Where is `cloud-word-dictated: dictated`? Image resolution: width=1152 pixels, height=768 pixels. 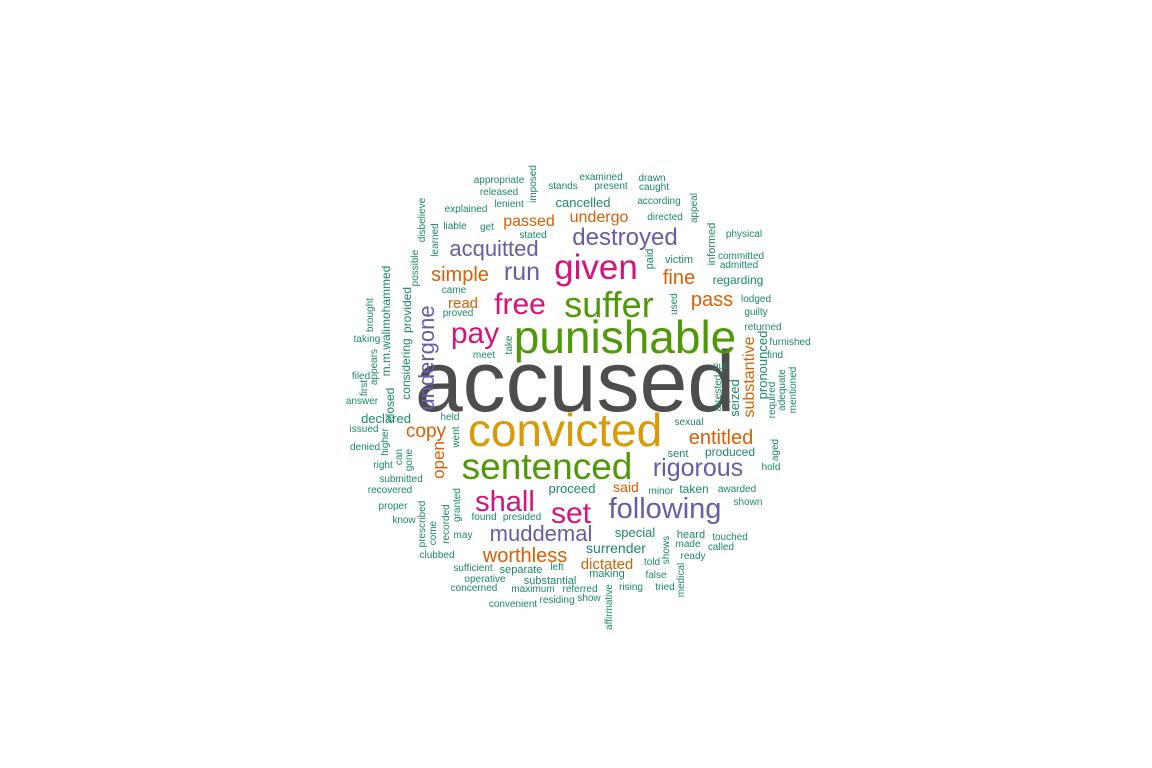
cloud-word-dictated: dictated is located at coordinates (607, 564).